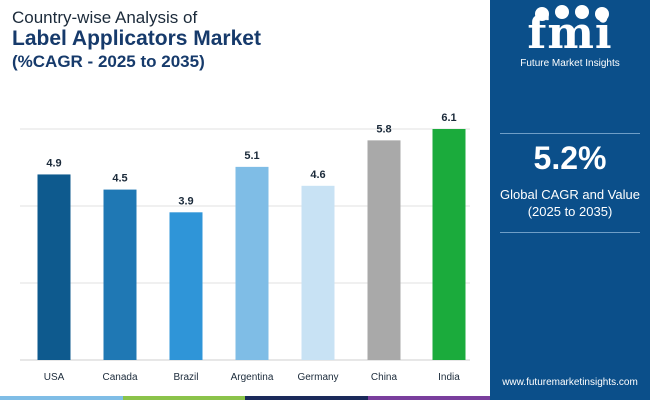 Image resolution: width=650 pixels, height=400 pixels. I want to click on logo: fmi, so click(570, 33).